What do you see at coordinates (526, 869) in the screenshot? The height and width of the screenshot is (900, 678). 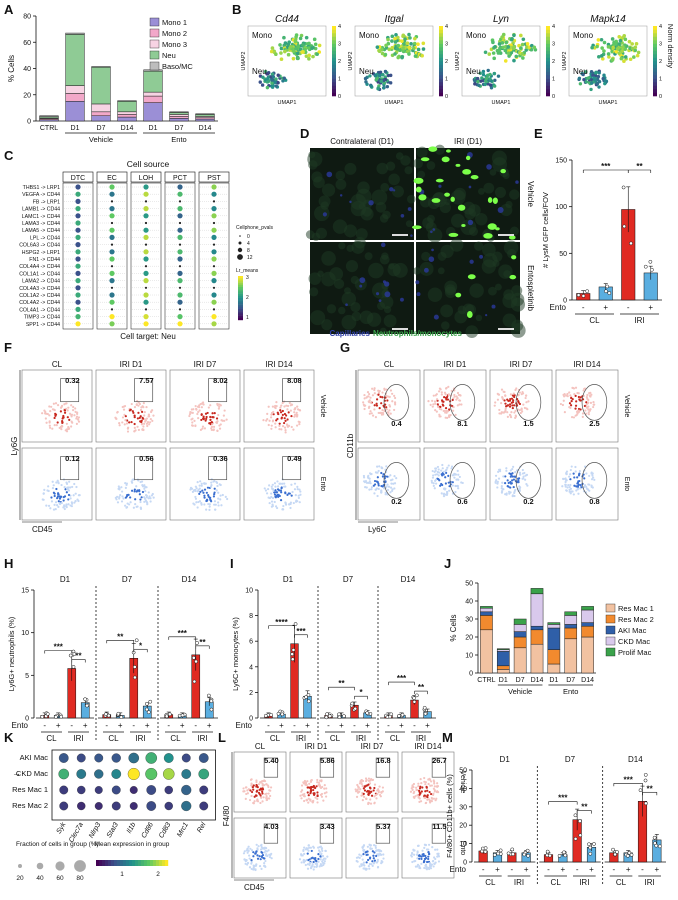 I see `panel-m-chart-ento-sign: +` at bounding box center [526, 869].